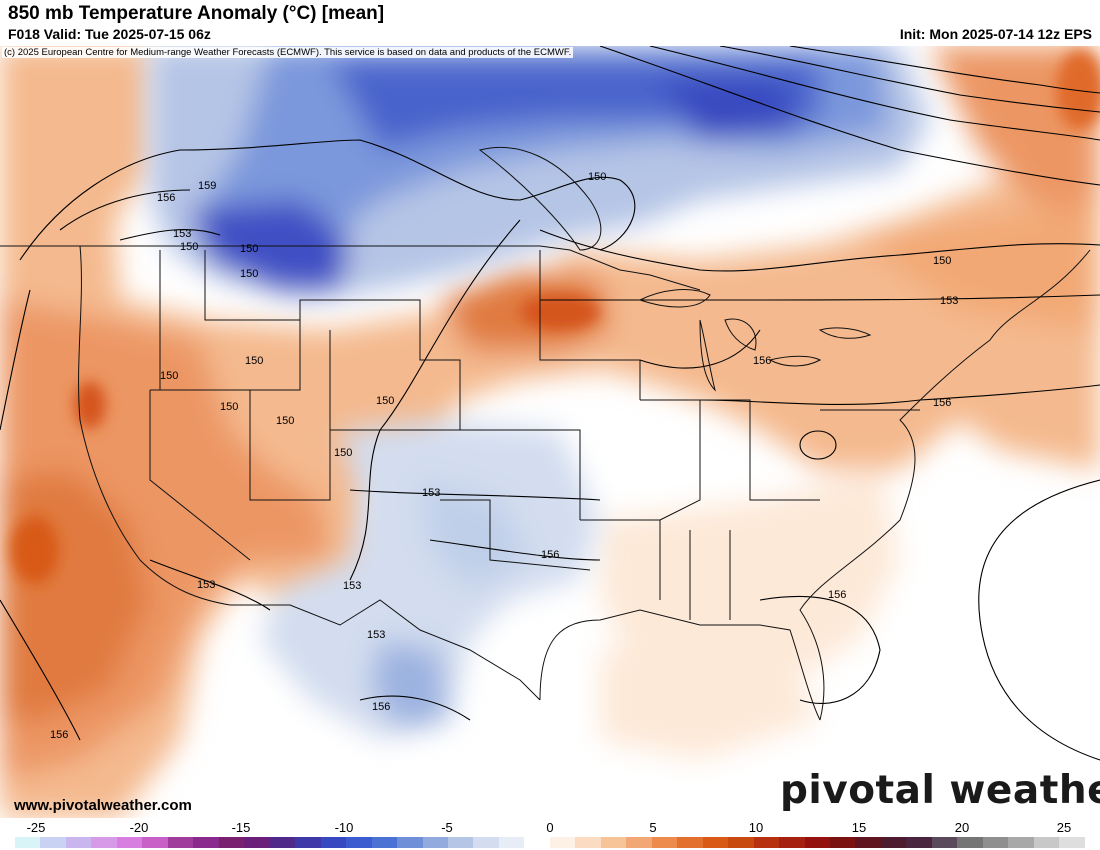  What do you see at coordinates (241, 827) in the screenshot?
I see `colorbar-tick: -15` at bounding box center [241, 827].